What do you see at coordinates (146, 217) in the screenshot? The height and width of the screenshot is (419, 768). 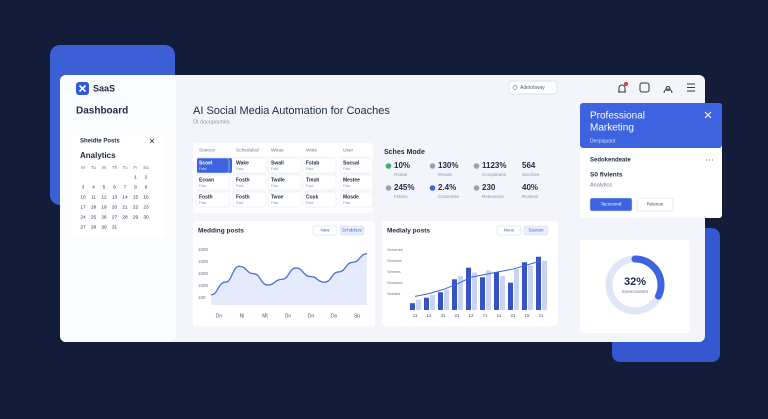 I see `calendar-day: 30` at bounding box center [146, 217].